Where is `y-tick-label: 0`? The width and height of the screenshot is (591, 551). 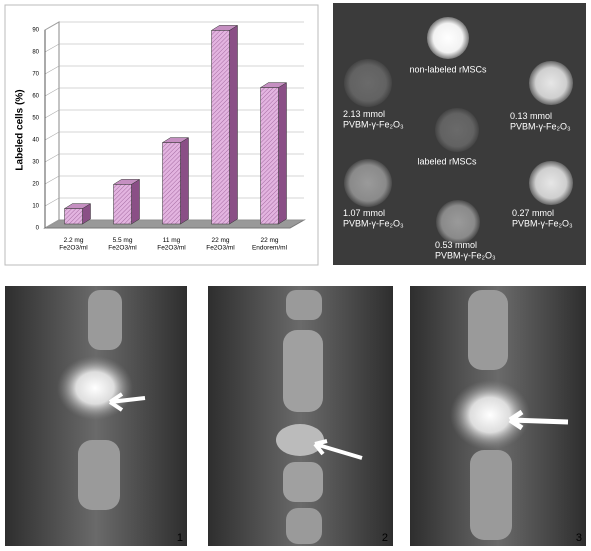 y-tick-label: 0 is located at coordinates (38, 229).